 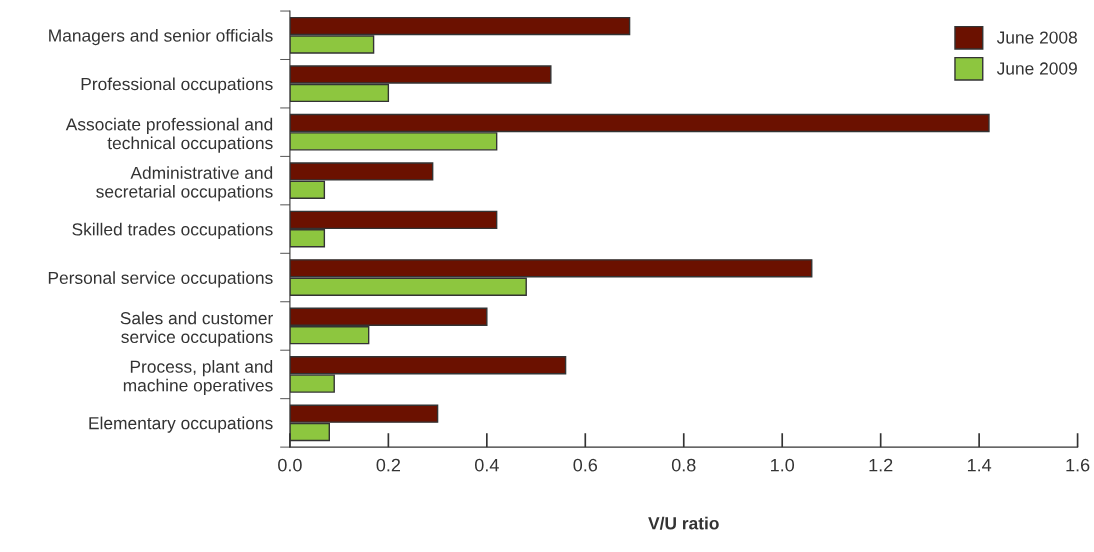 What do you see at coordinates (1036, 37) in the screenshot?
I see `legend-label: June 2008` at bounding box center [1036, 37].